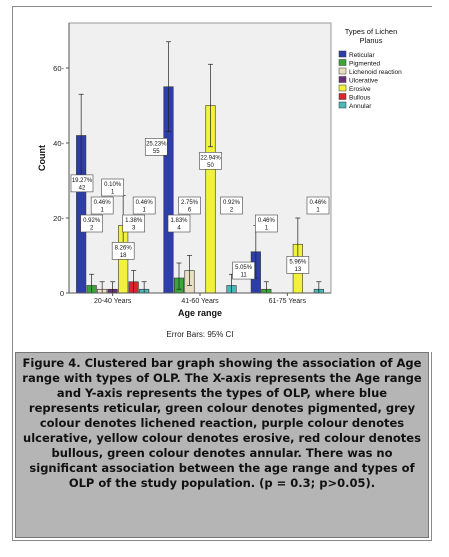 This screenshot has height=557, width=449. Describe the element at coordinates (360, 89) in the screenshot. I see `legend-label: Erosive` at that location.